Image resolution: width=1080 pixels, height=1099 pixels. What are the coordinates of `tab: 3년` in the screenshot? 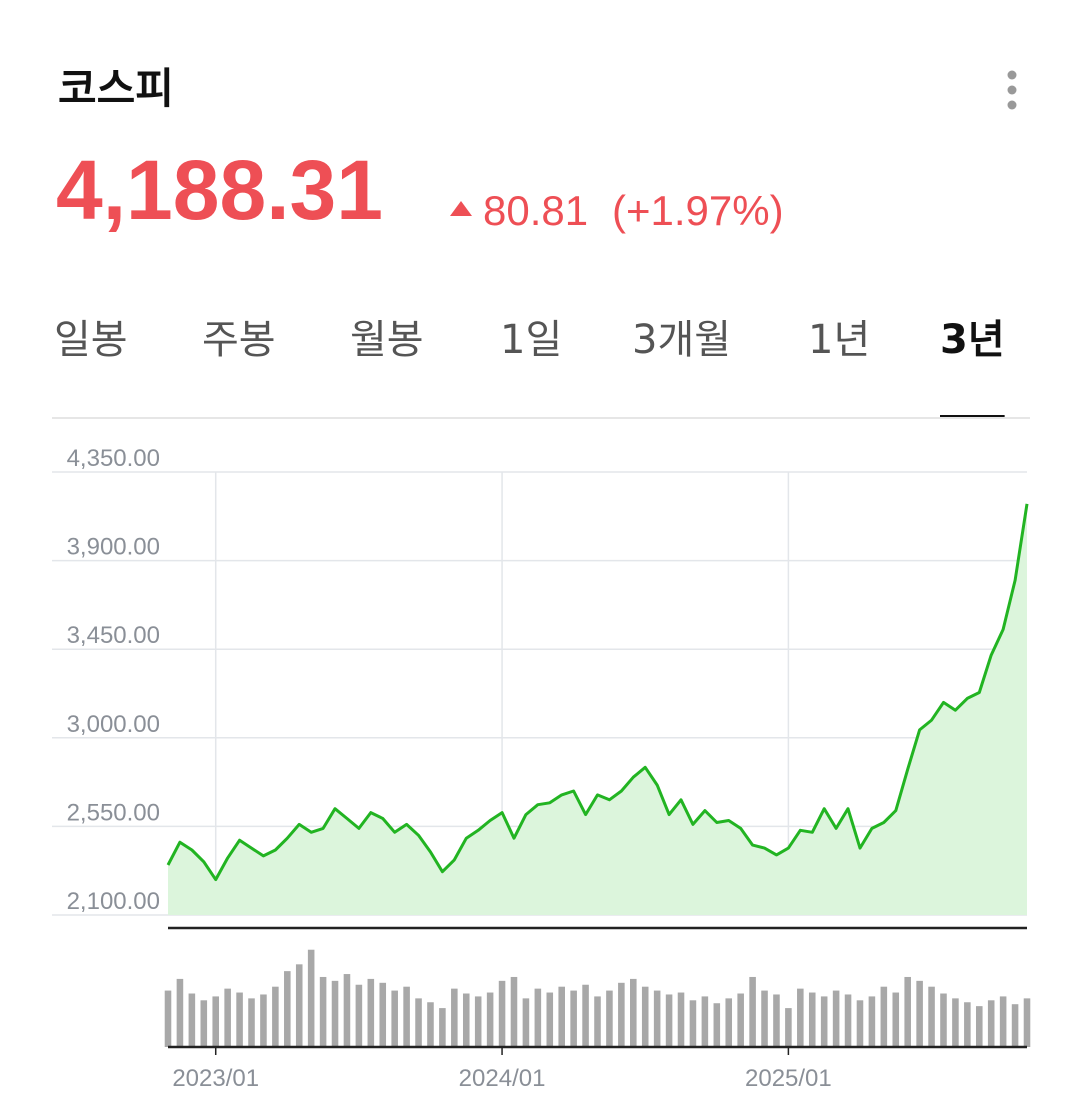 It's located at (972, 340).